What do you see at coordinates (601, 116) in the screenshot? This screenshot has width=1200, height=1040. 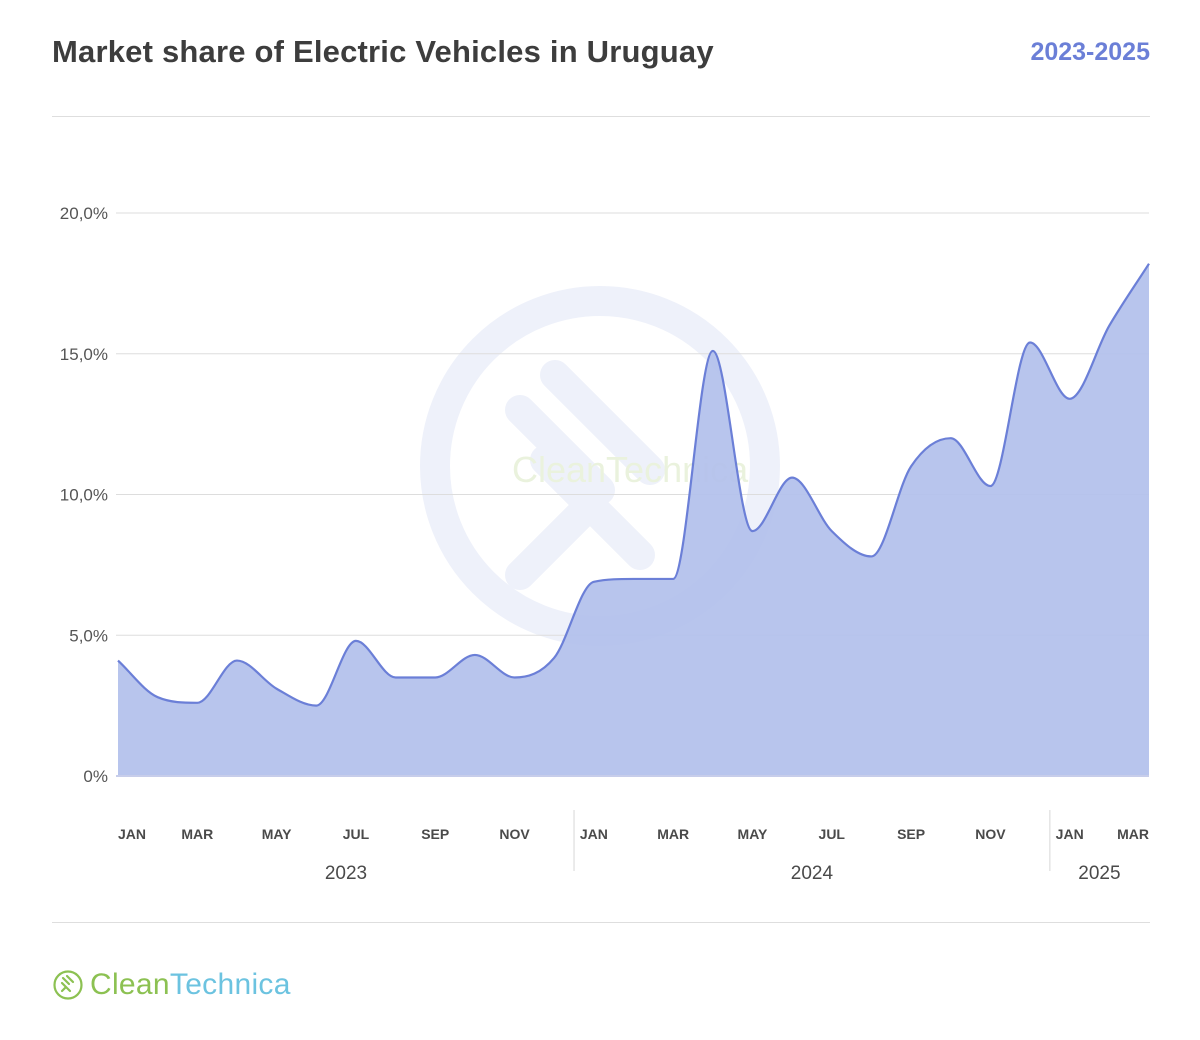 I see `header-divider` at bounding box center [601, 116].